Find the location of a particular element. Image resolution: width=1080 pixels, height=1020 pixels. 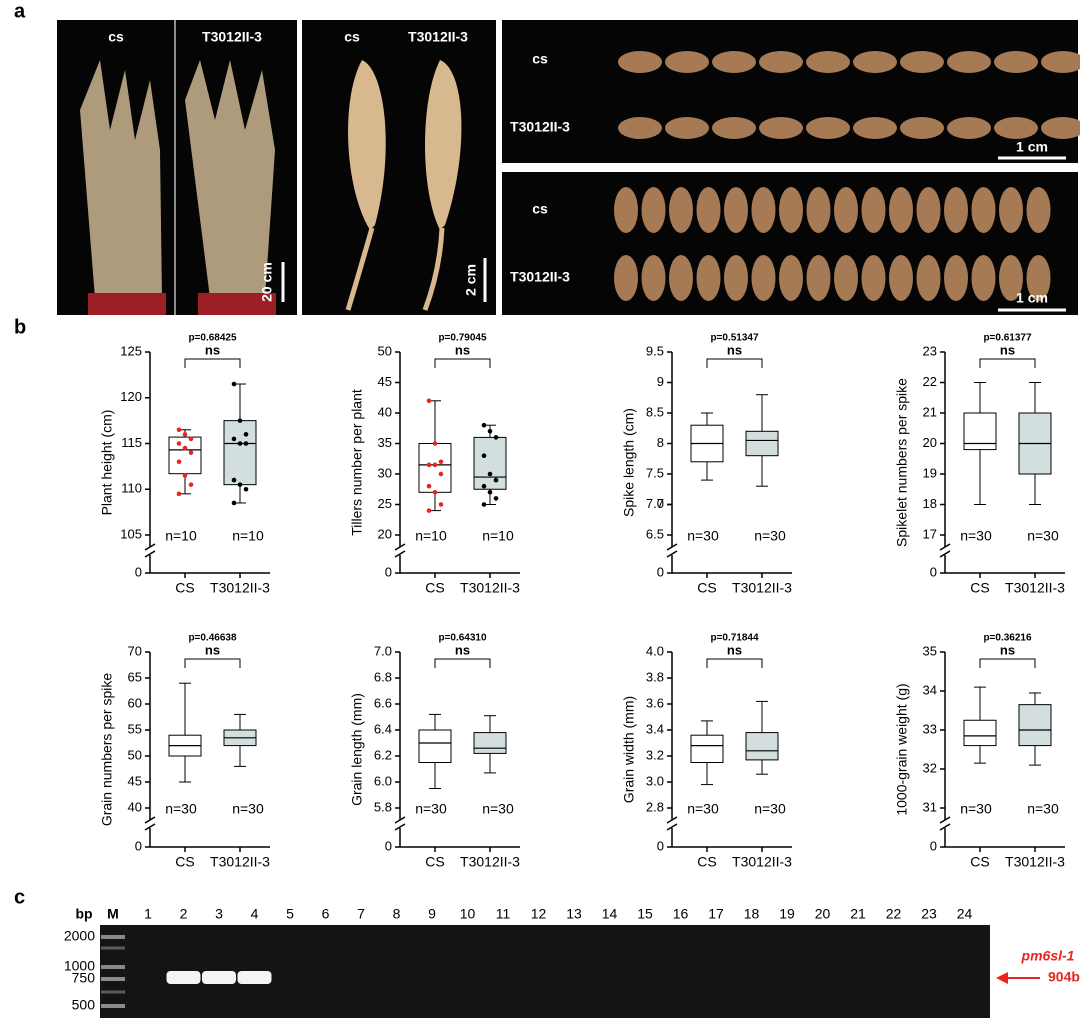

marker-size: 1000 is located at coordinates (79, 966).